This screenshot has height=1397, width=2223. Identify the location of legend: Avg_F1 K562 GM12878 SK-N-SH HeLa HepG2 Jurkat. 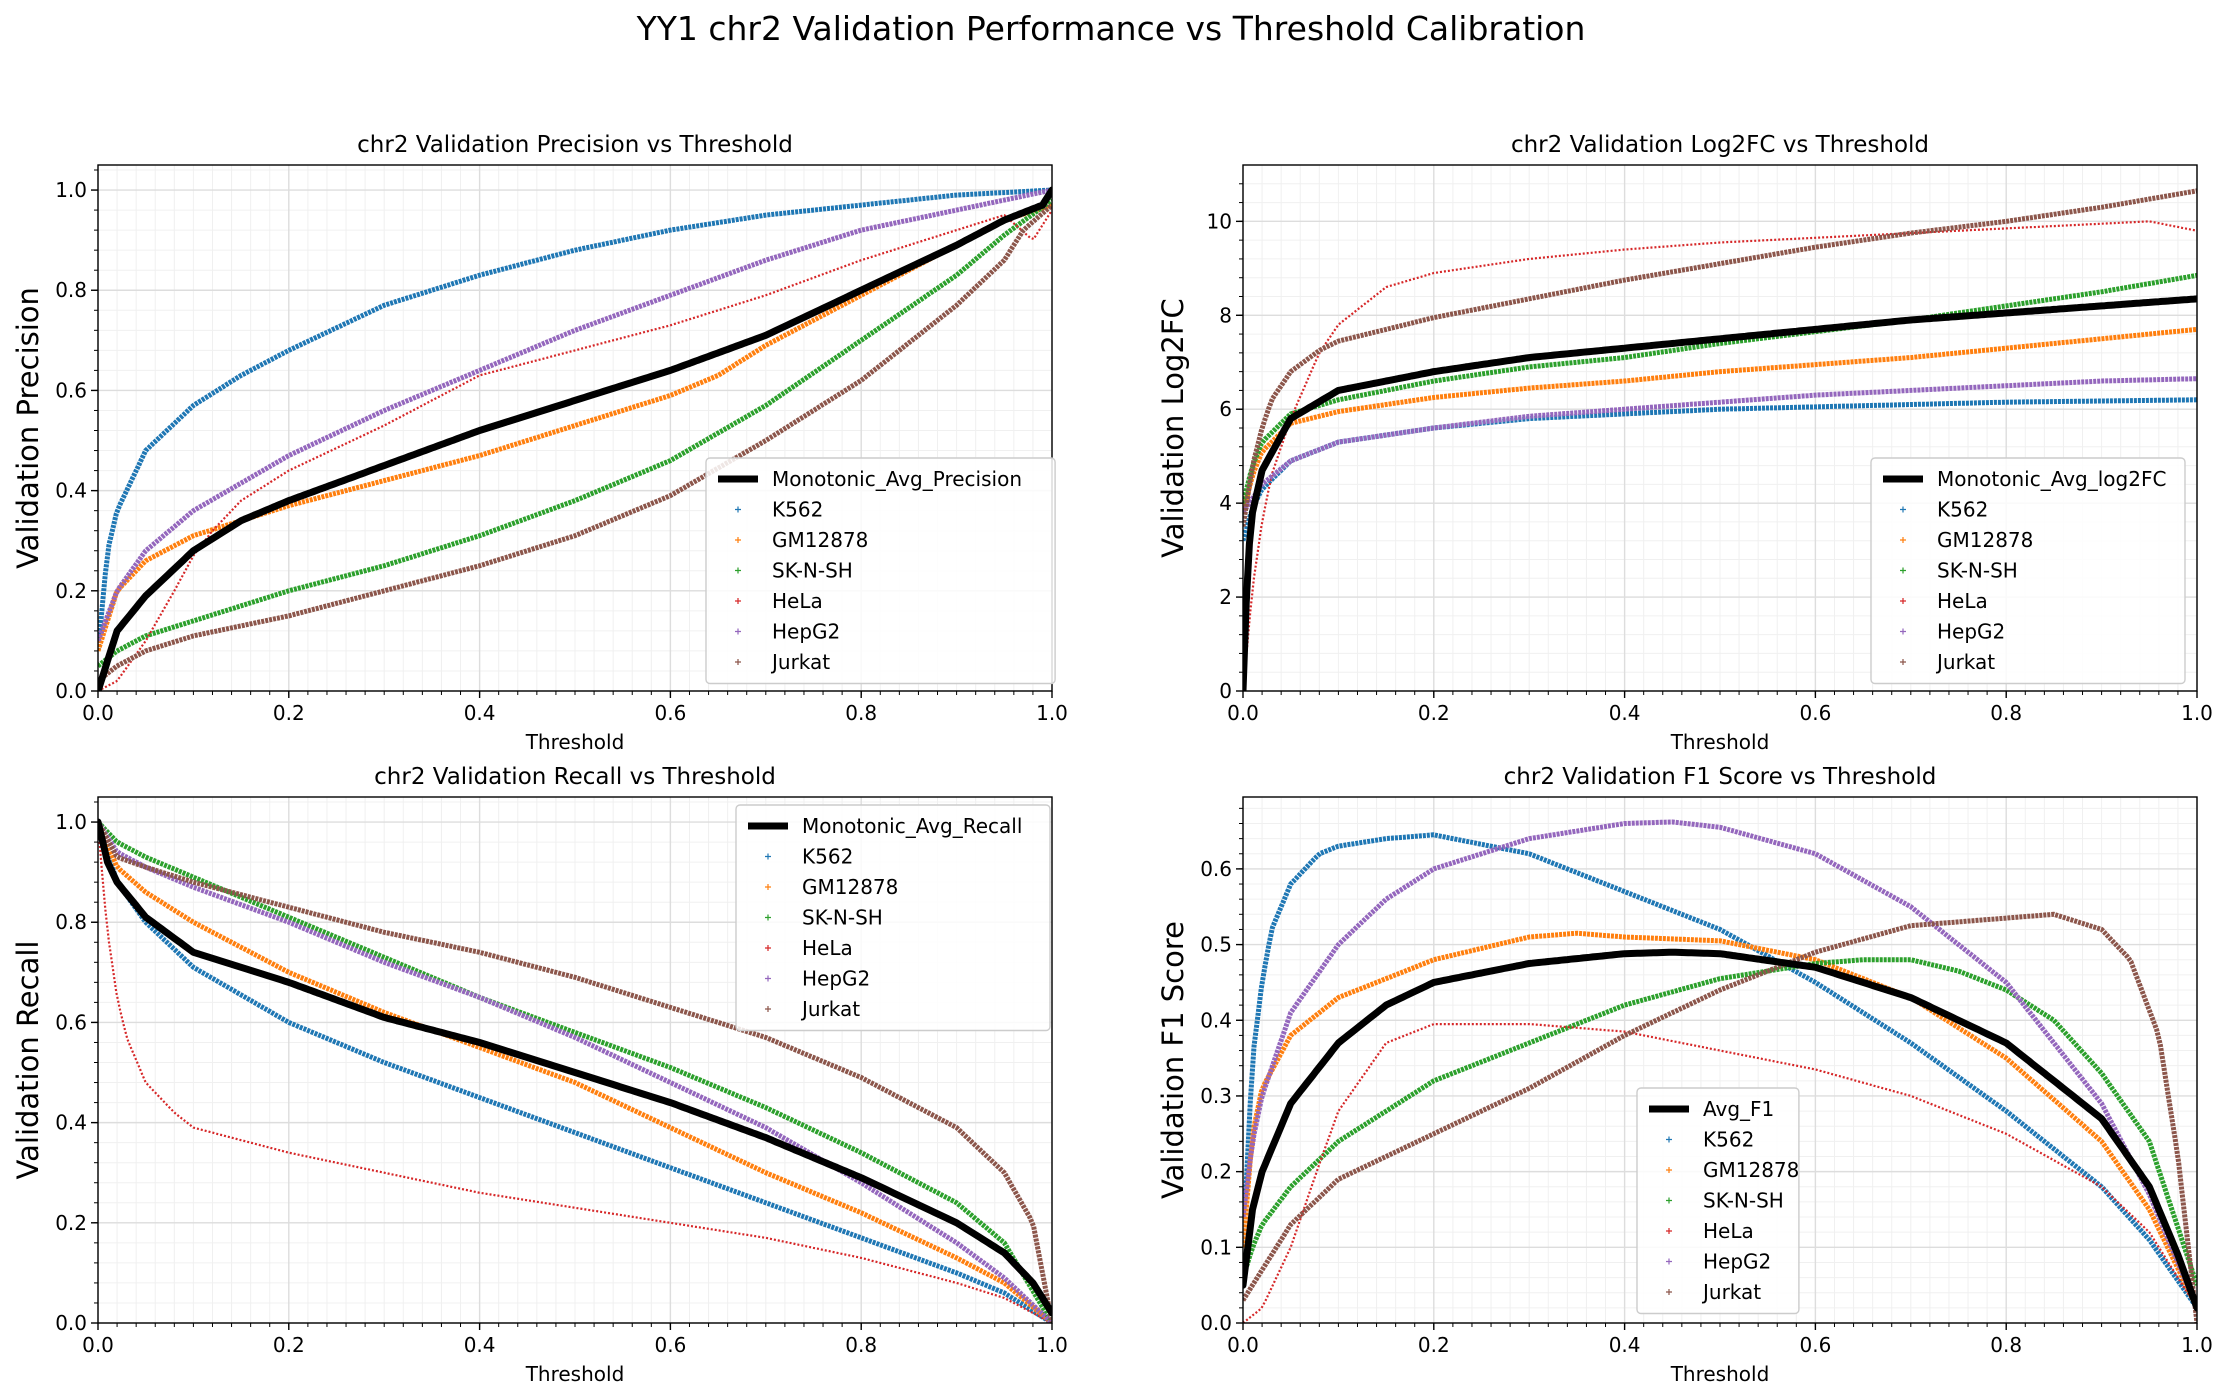
(1718, 1201).